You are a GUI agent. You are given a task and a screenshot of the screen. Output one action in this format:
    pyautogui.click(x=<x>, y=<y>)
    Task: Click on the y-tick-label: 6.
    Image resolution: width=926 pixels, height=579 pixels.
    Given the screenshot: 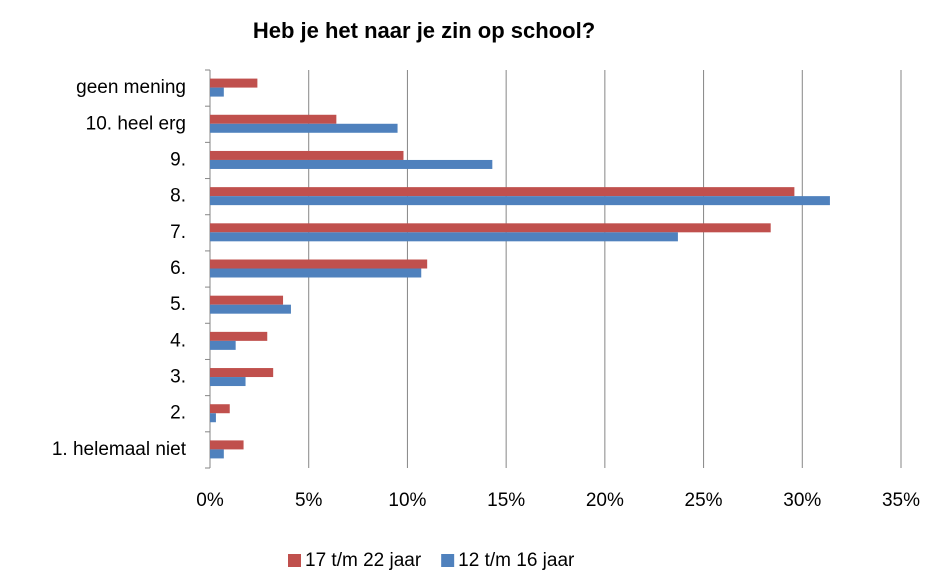 What is the action you would take?
    pyautogui.click(x=178, y=268)
    